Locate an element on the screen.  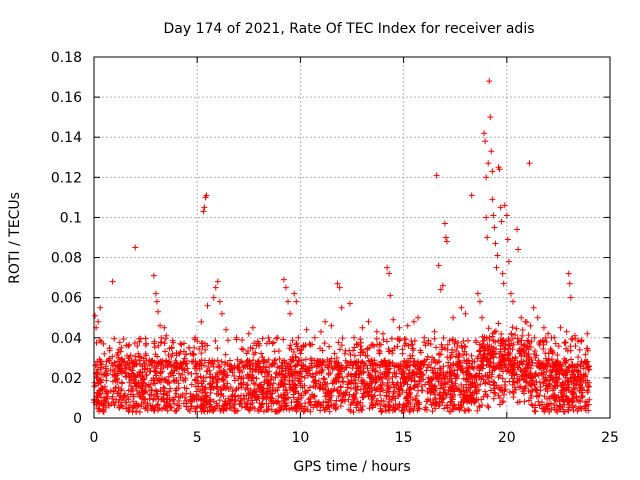
y-axis-label: ROTI / TECUs is located at coordinates (15, 238).